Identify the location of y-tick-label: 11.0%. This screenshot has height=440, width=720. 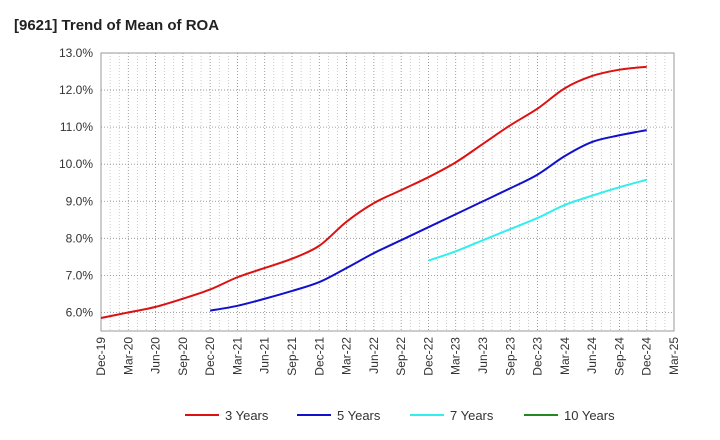
(76, 127).